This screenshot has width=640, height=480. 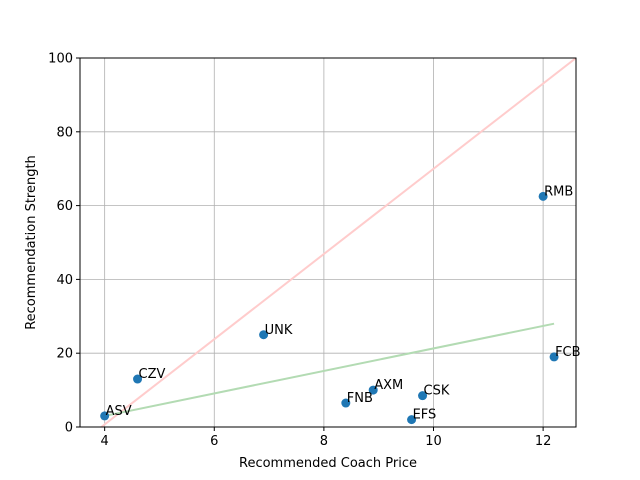 I want to click on point-label: AXM, so click(x=388, y=385).